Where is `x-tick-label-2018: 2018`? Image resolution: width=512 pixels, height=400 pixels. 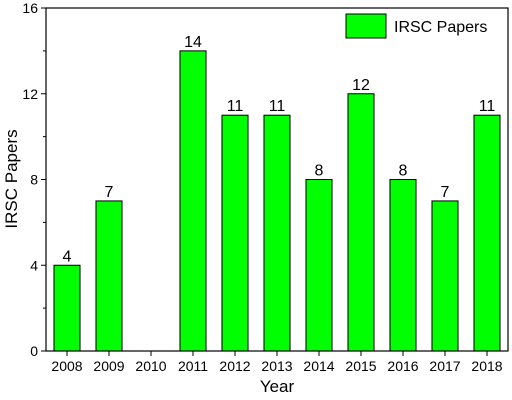
x-tick-label-2018: 2018 is located at coordinates (486, 366).